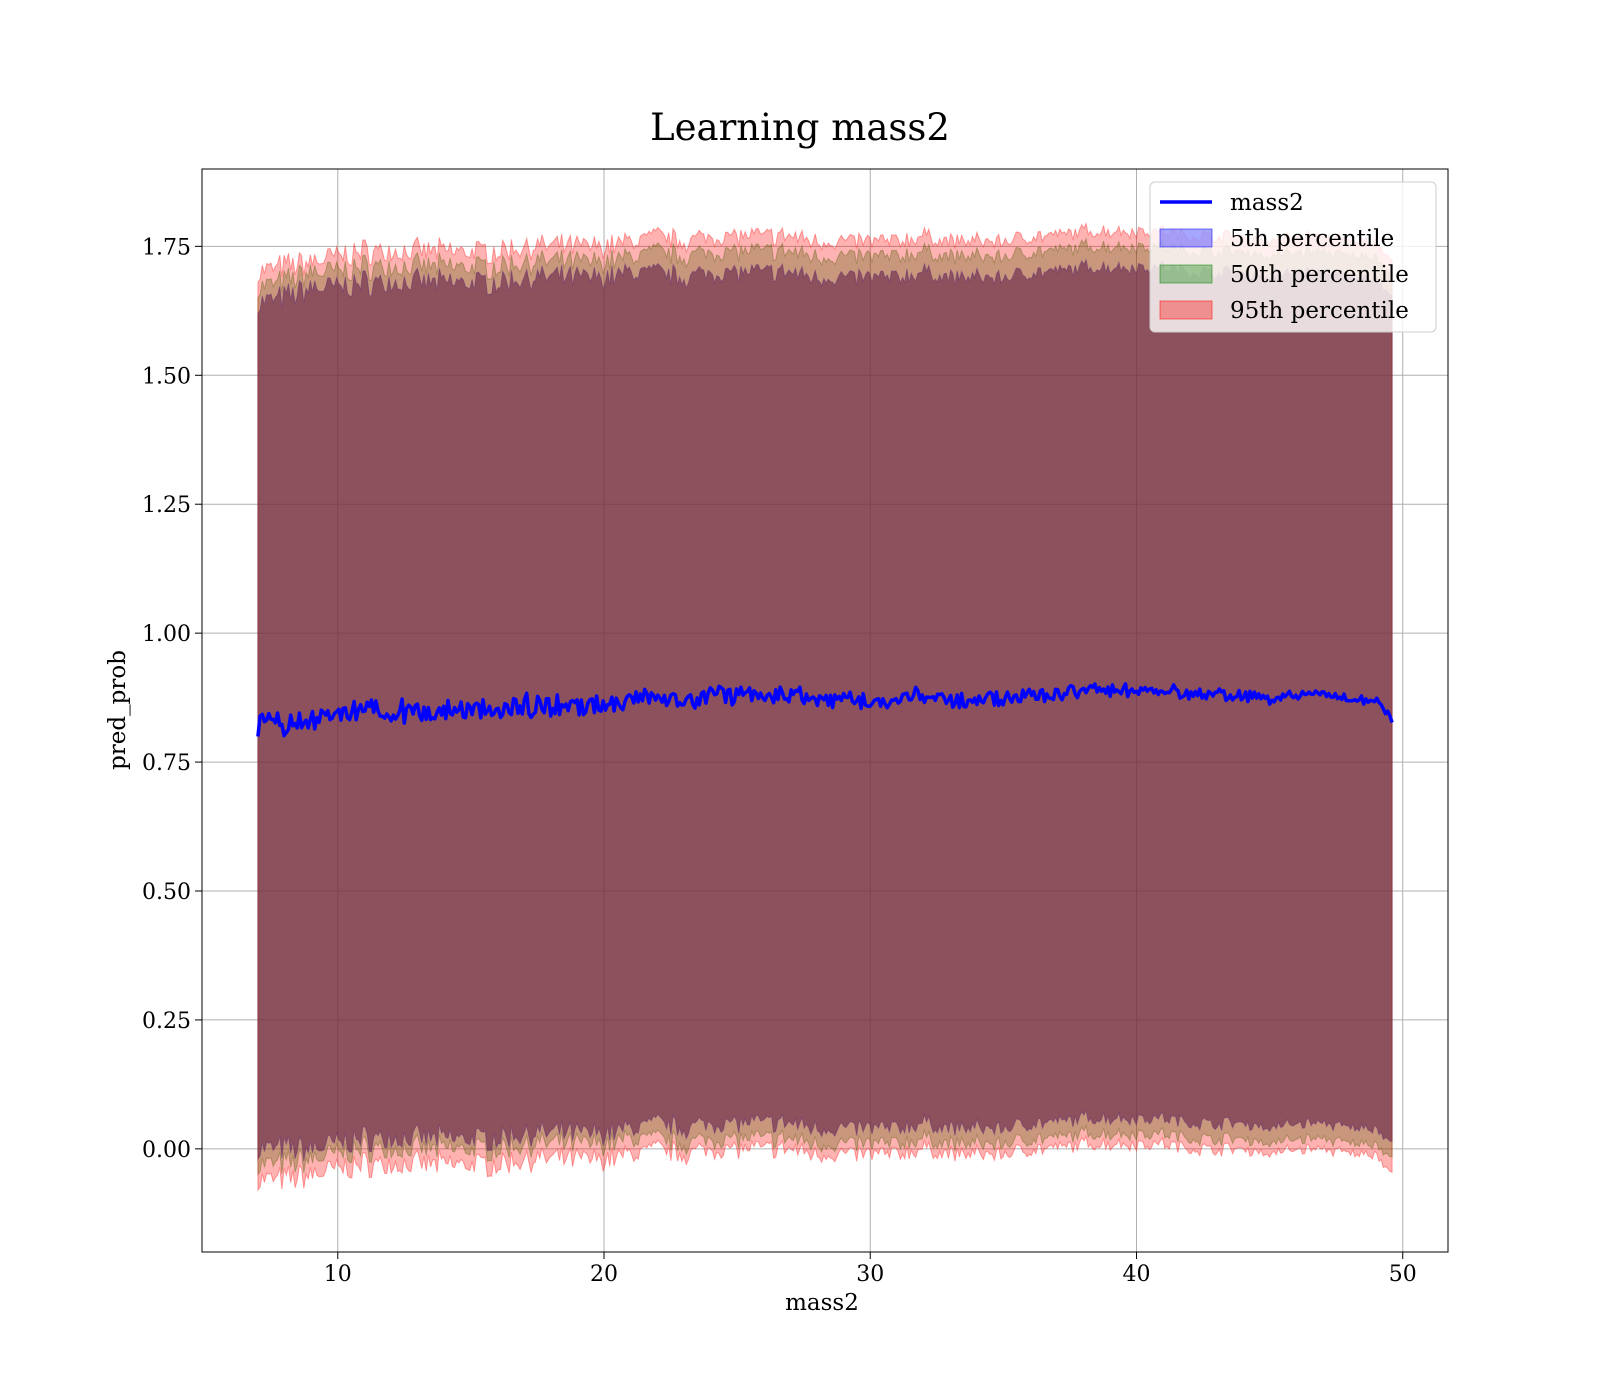 Image resolution: width=1600 pixels, height=1400 pixels. I want to click on legend-box, so click(1293, 257).